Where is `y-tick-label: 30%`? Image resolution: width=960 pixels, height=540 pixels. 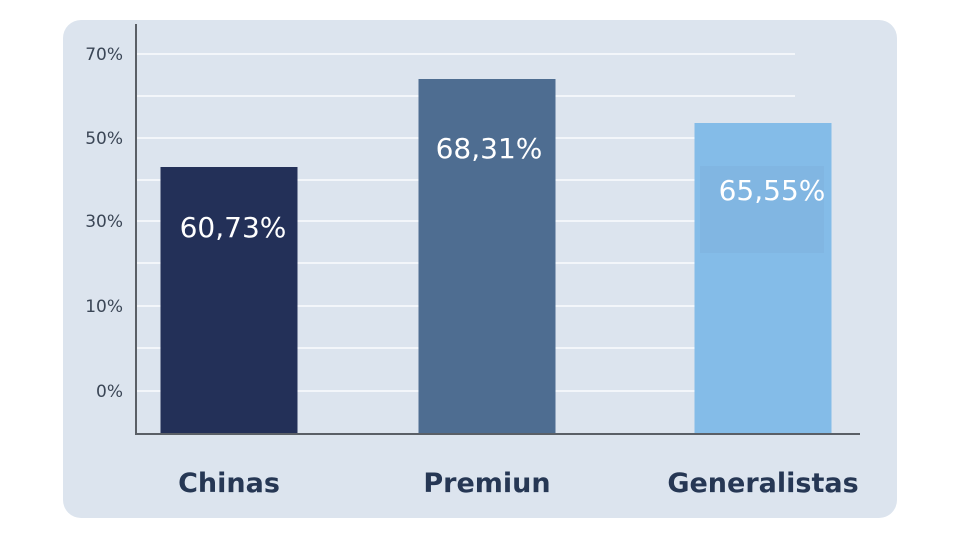 y-tick-label: 30% is located at coordinates (104, 222).